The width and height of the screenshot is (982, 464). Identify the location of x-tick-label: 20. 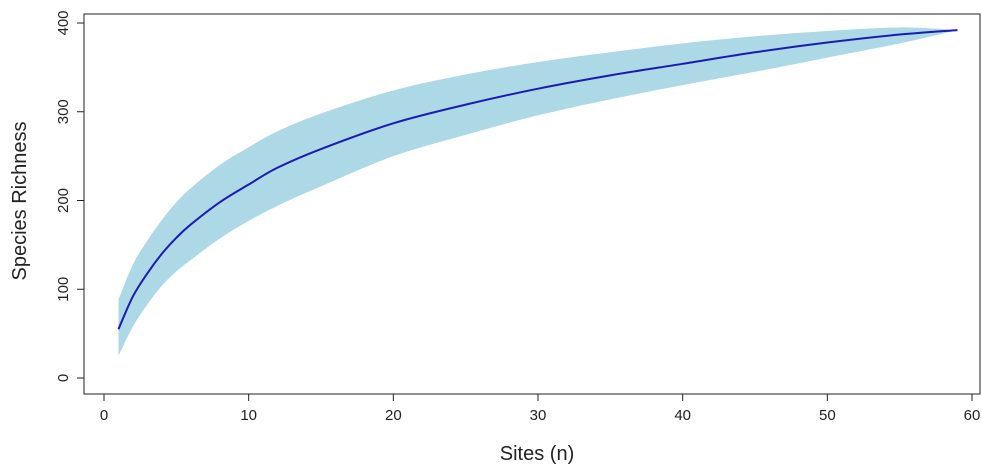
(393, 415).